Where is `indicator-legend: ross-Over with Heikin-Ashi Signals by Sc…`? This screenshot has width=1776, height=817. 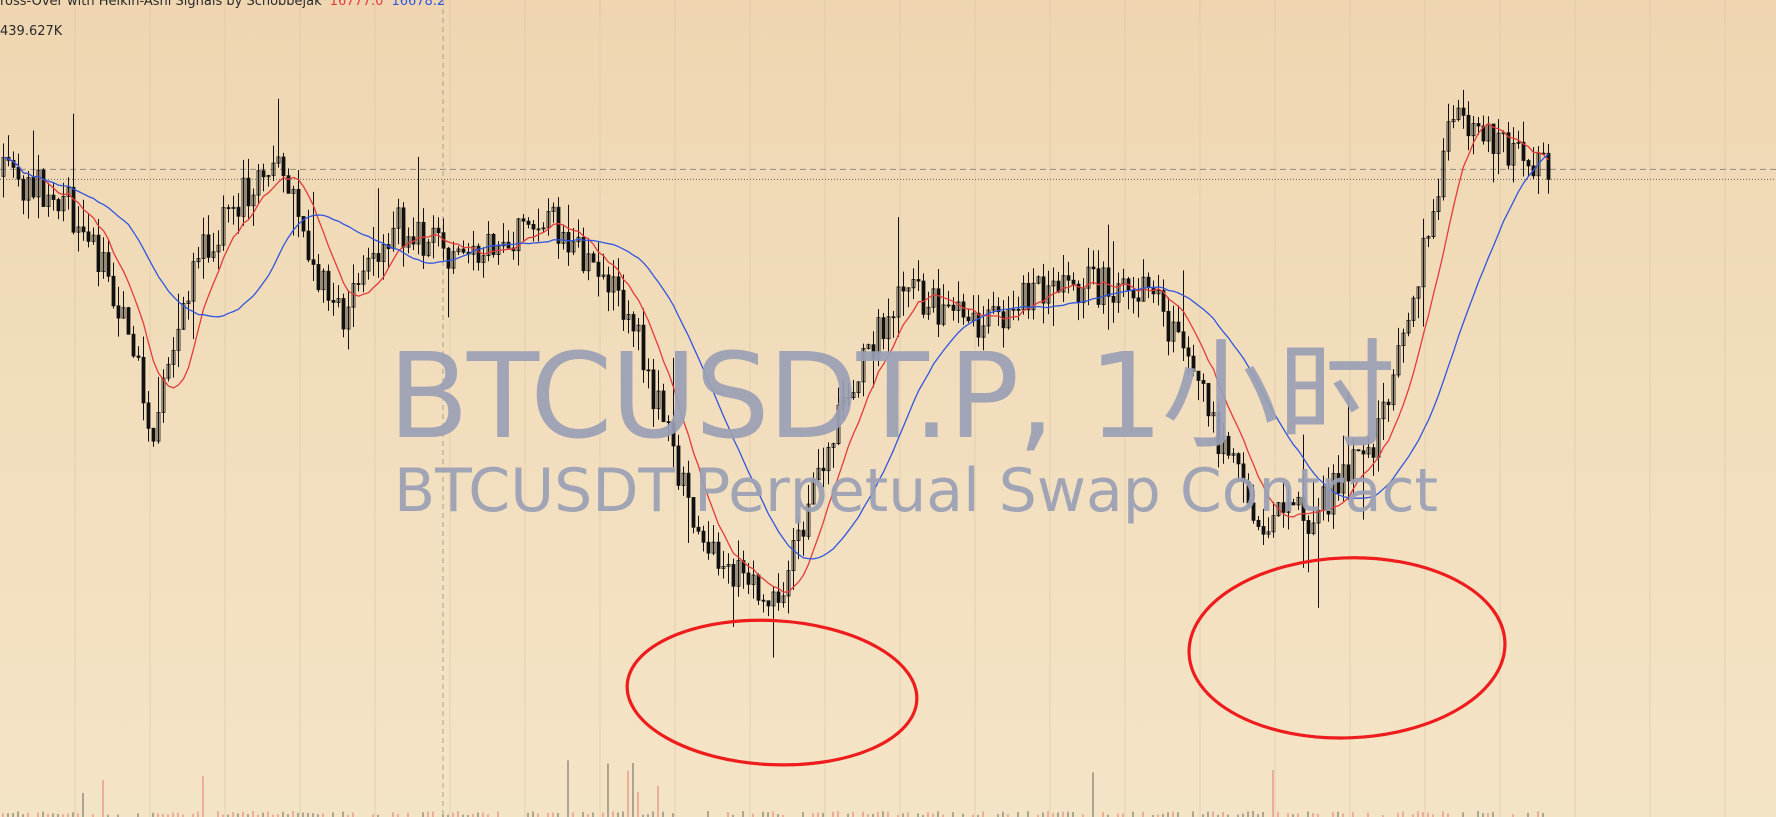 indicator-legend: ross-Over with Heikin-Ashi Signals by Sc… is located at coordinates (226, 4).